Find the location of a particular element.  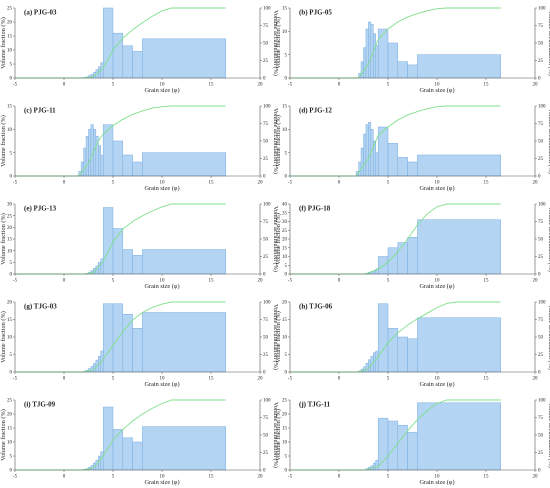

cumulative-curve is located at coordinates (395, 239).